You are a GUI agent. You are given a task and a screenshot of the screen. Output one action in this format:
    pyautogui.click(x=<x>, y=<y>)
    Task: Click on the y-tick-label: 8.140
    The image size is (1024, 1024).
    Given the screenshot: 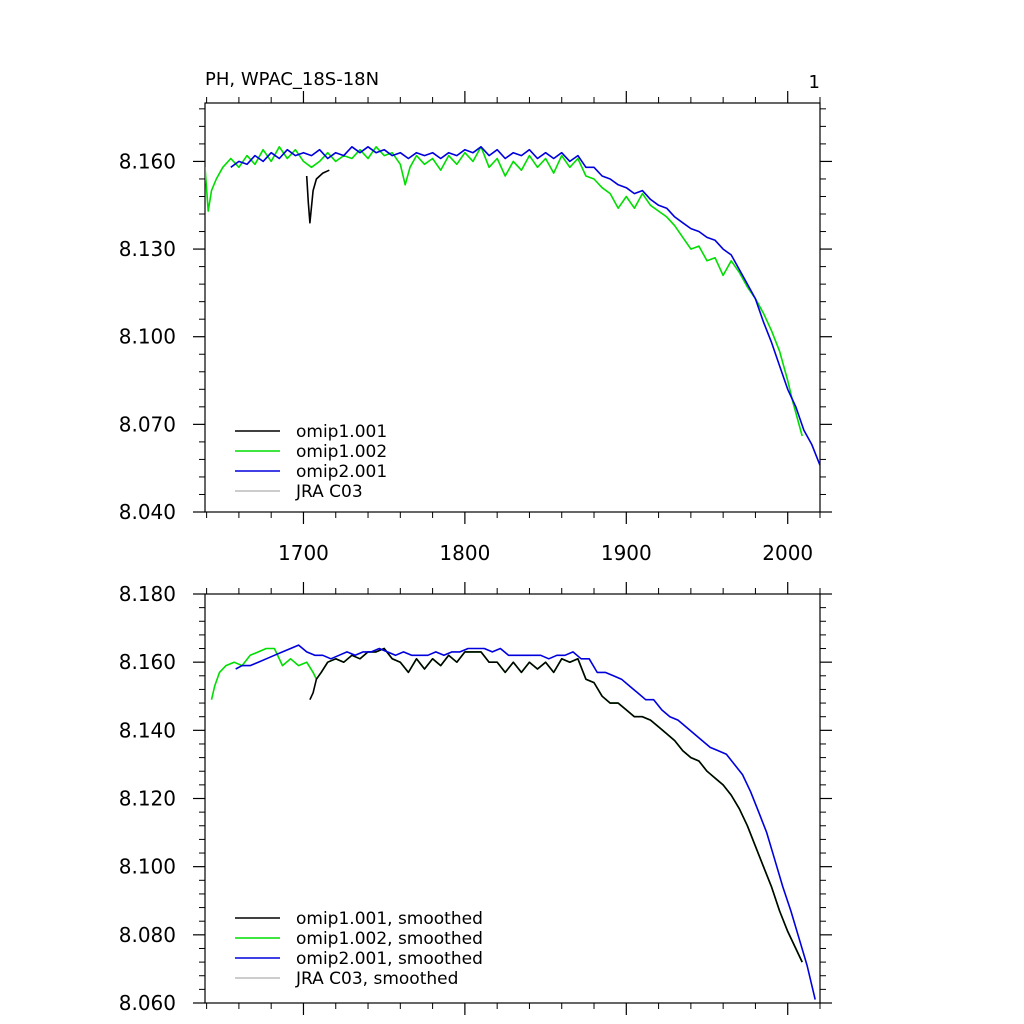 What is the action you would take?
    pyautogui.click(x=147, y=730)
    